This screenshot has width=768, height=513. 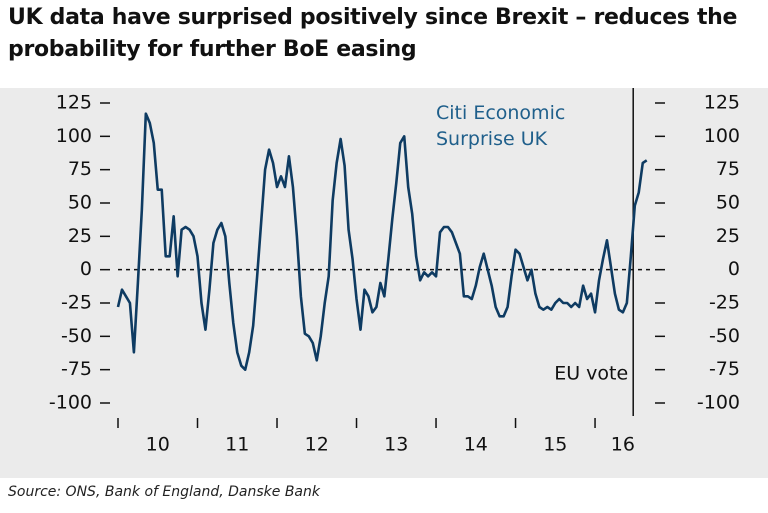 I want to click on y2-tick-label: -100, so click(x=718, y=403).